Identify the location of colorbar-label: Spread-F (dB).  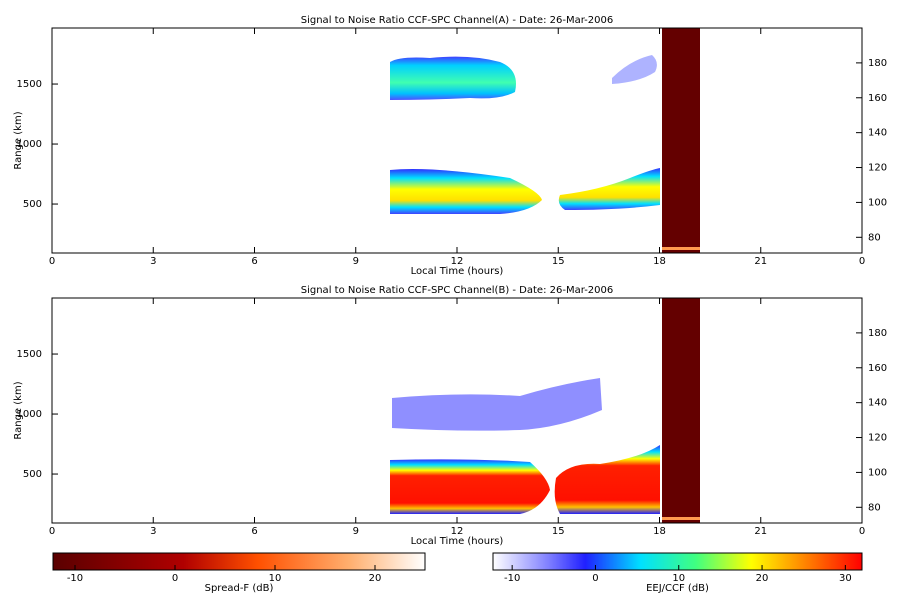
(239, 588).